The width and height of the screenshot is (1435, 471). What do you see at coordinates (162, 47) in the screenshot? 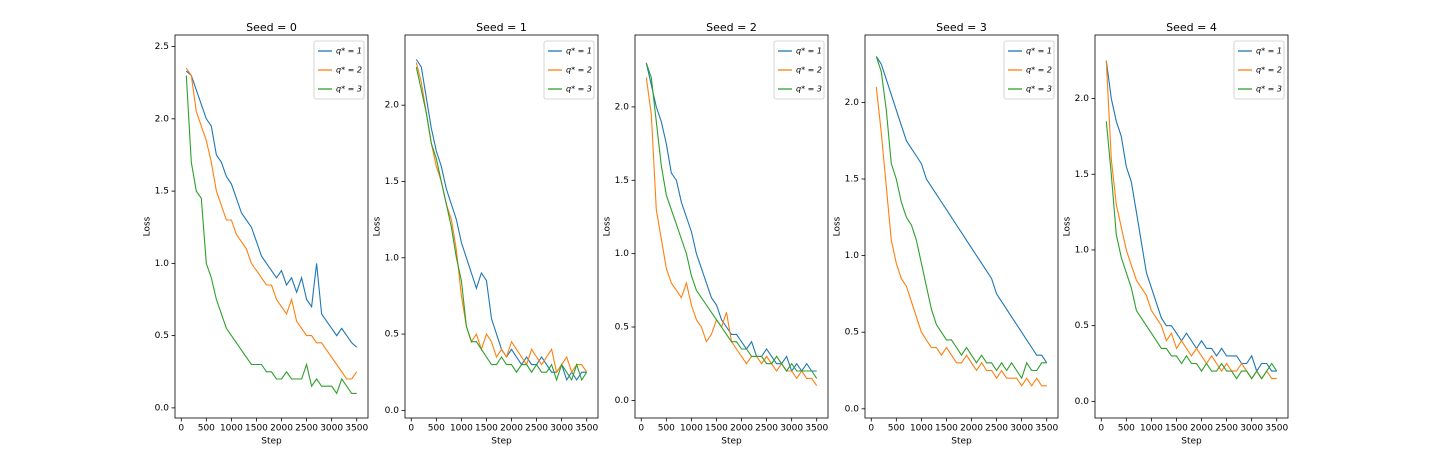
I see `y-tick-label: 2.5` at bounding box center [162, 47].